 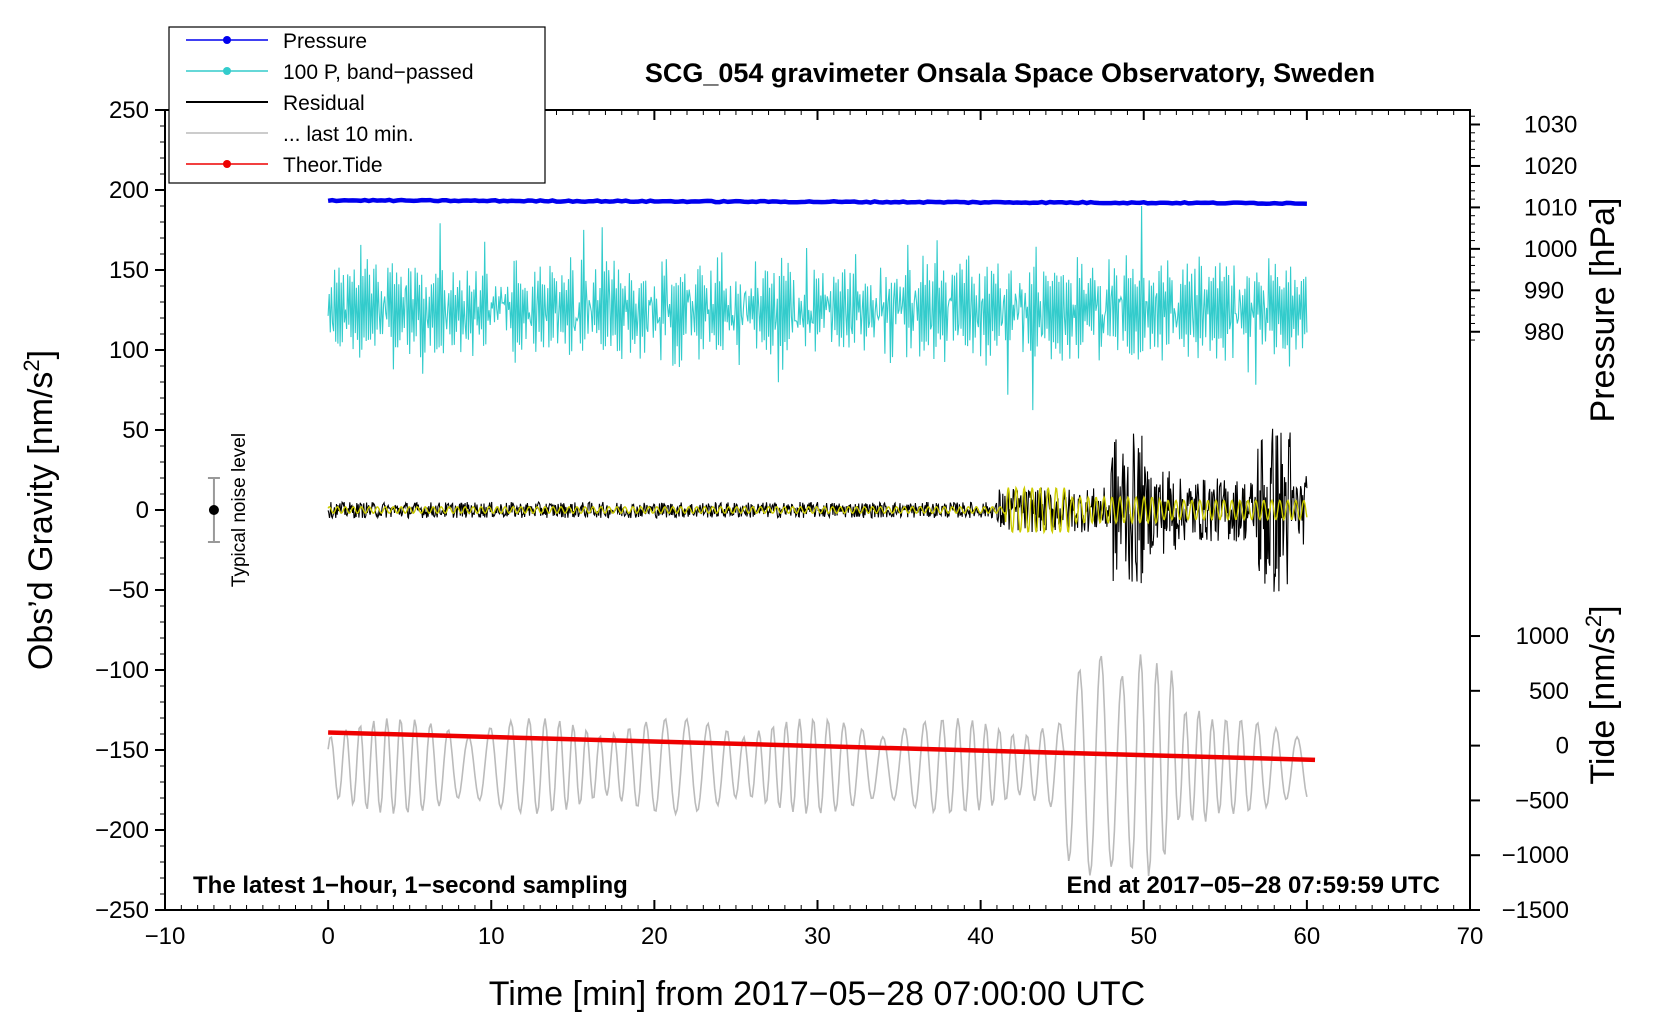 I want to click on x-tick-label: −10, so click(x=165, y=936).